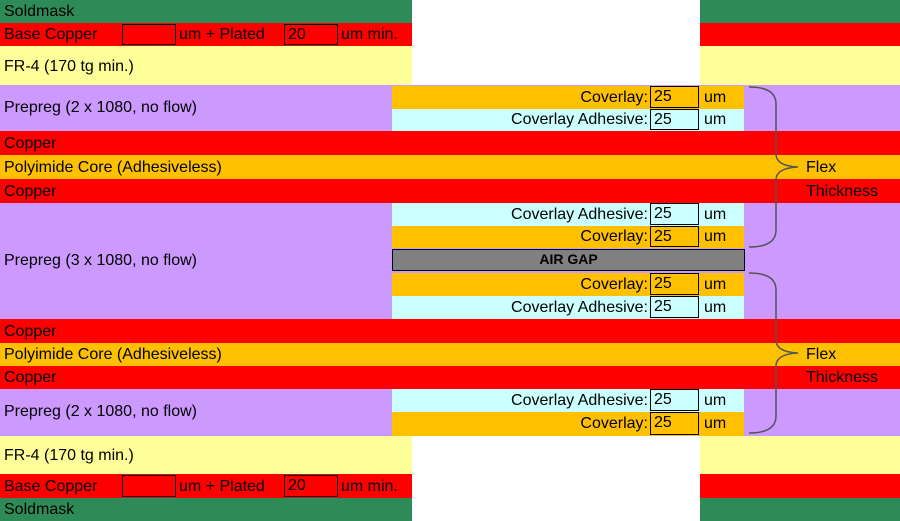 This screenshot has height=521, width=900. I want to click on top-fr4-left, so click(206, 65).